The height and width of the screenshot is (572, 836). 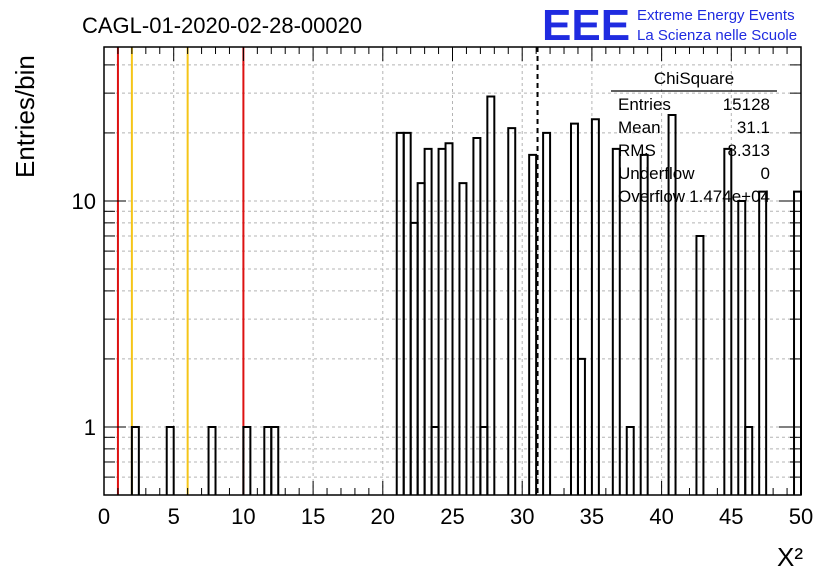 I want to click on x-axis-title: X², so click(x=790, y=557).